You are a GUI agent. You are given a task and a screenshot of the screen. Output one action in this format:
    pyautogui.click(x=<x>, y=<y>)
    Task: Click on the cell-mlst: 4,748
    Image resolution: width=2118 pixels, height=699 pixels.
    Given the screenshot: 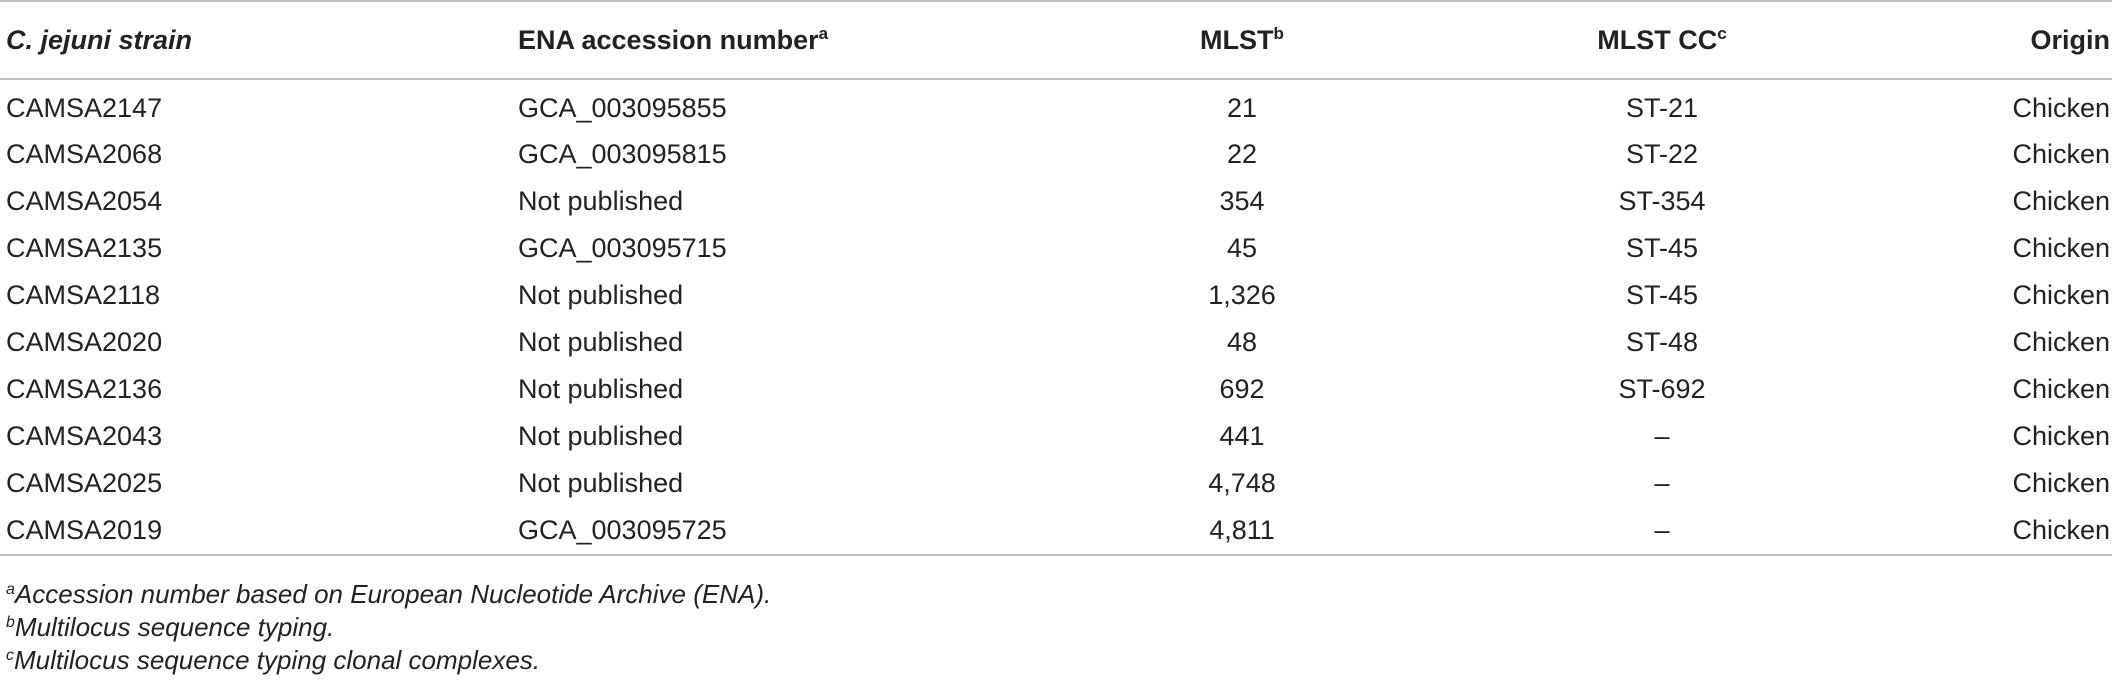 What is the action you would take?
    pyautogui.click(x=1242, y=483)
    